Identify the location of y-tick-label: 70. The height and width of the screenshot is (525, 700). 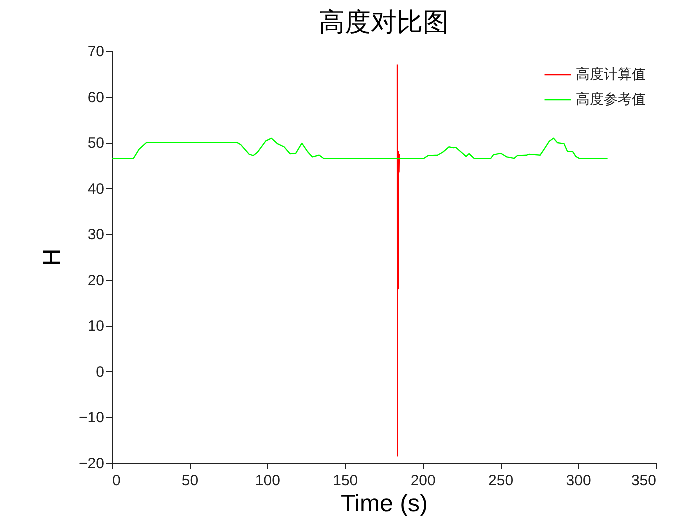
(96, 52).